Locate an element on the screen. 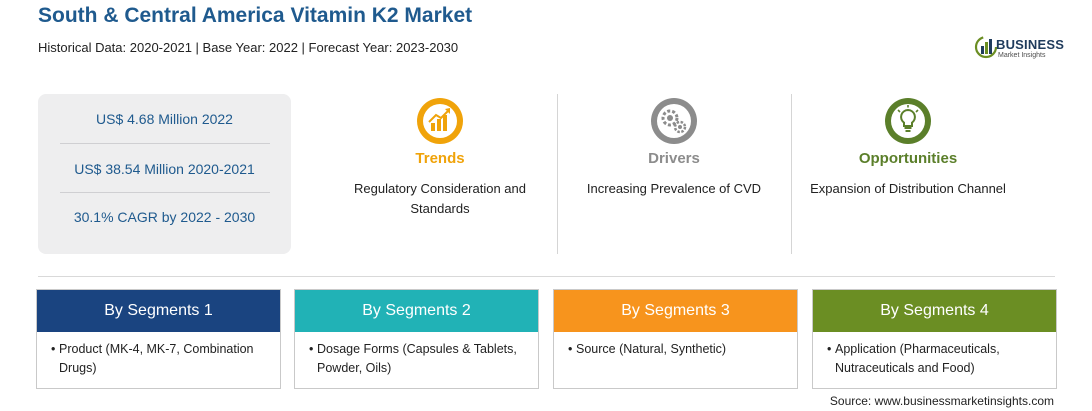 This screenshot has width=1092, height=411. trends-text: Regulatory Consideration and Standards is located at coordinates (440, 198).